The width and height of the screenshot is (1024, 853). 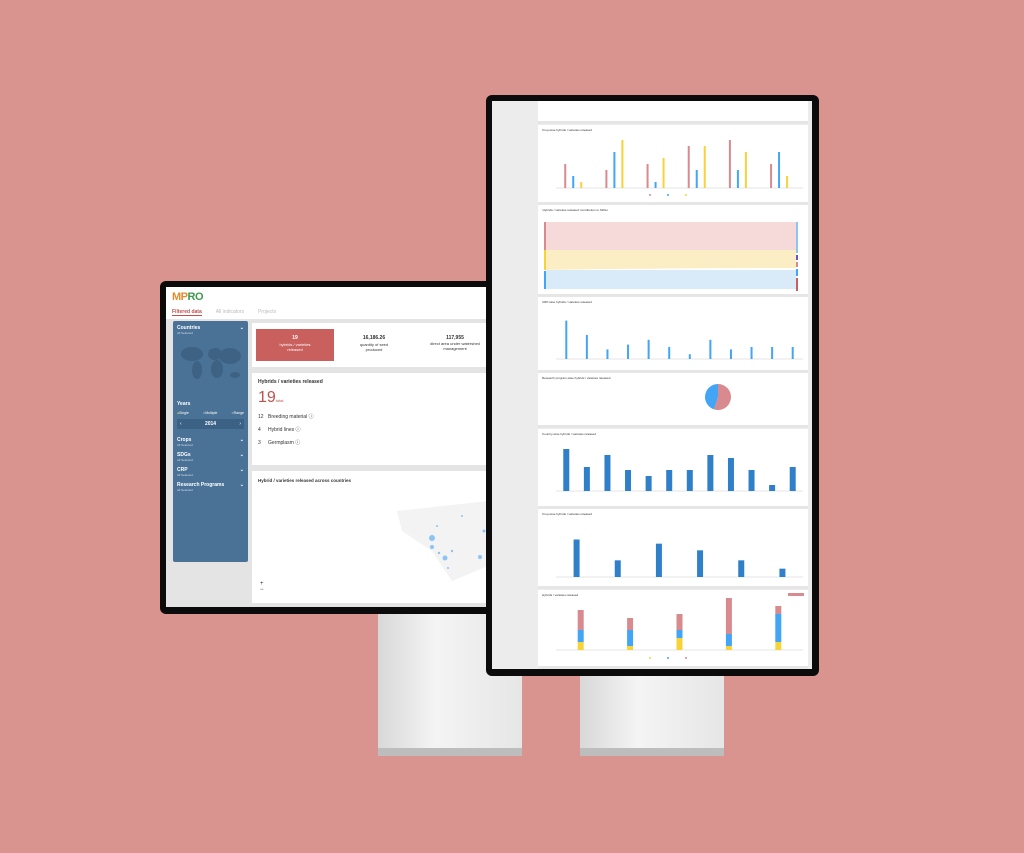 I want to click on radio-range: ○Range, so click(x=237, y=413).